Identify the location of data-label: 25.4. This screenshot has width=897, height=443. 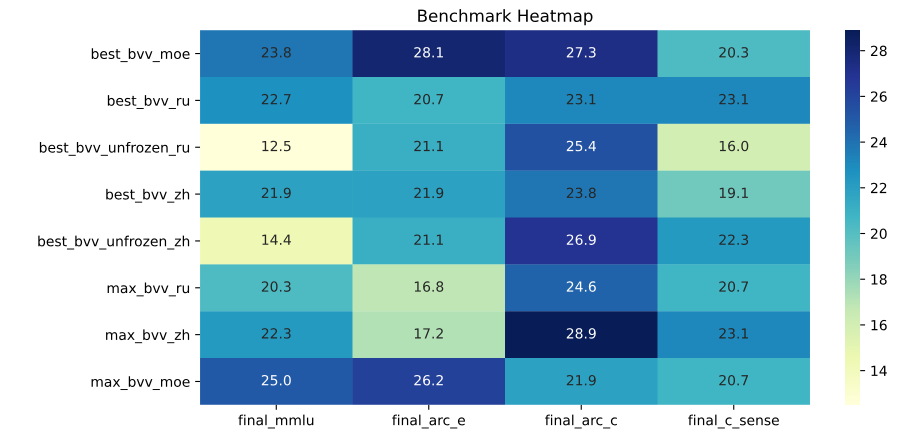
(581, 146).